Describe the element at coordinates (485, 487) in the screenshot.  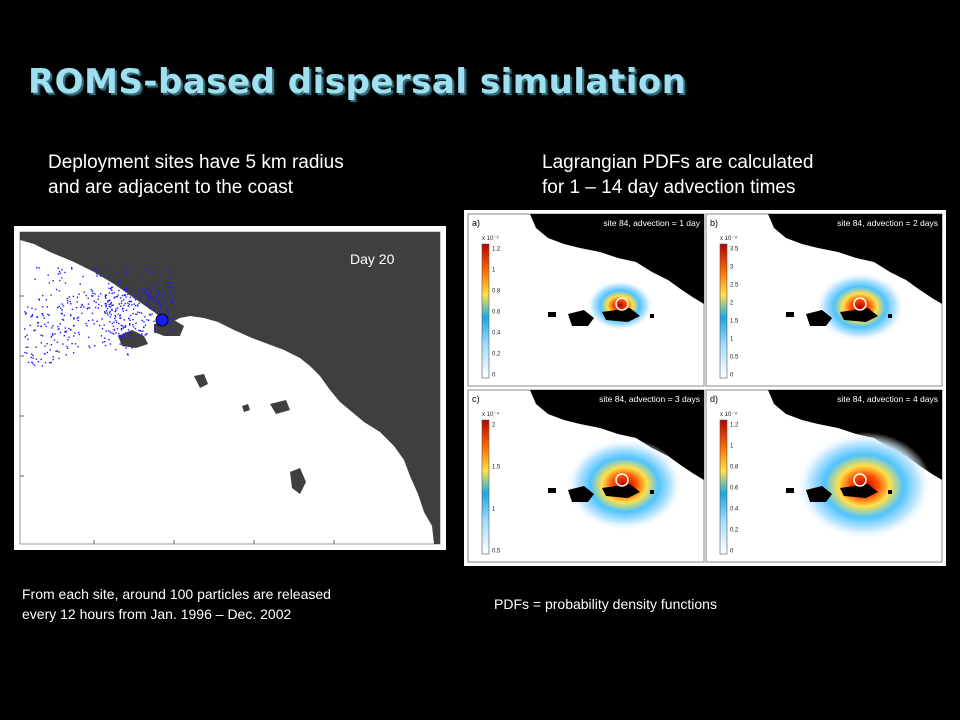
I see `colorbar` at that location.